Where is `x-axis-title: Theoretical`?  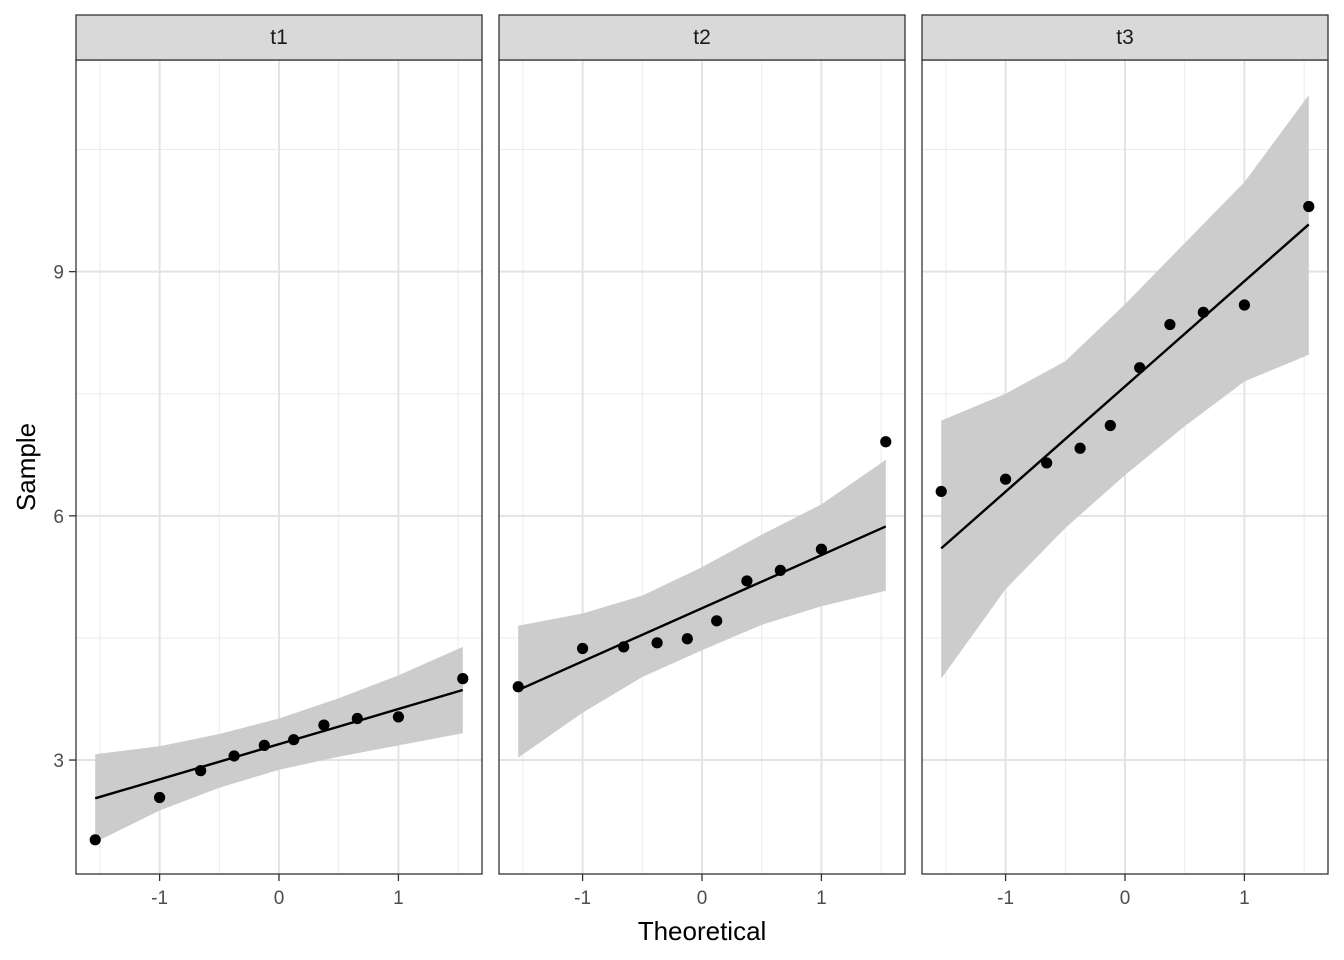
x-axis-title: Theoretical is located at coordinates (702, 931).